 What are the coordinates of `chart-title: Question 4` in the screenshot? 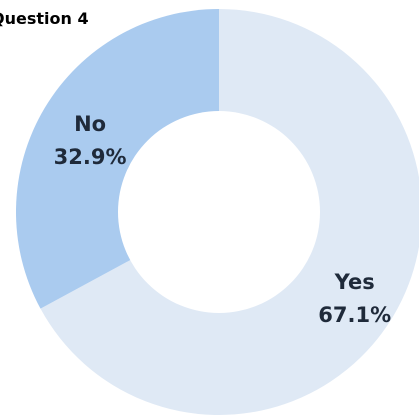 It's located at (44, 18).